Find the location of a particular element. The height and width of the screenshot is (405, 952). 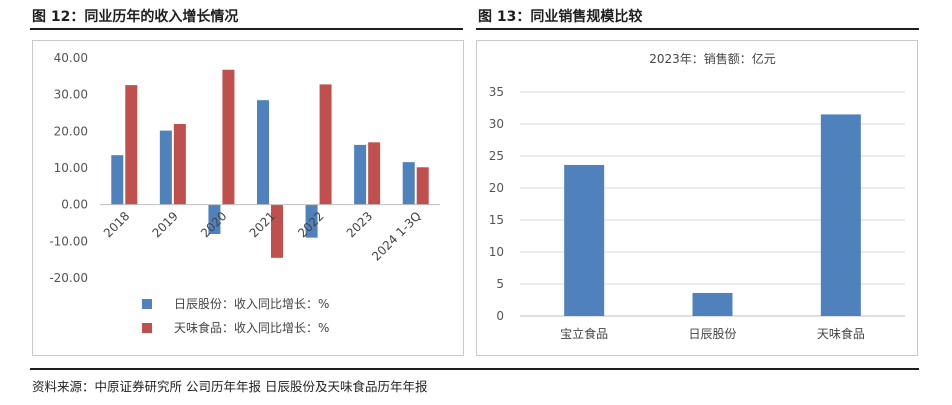

x-category-label: 2024 1-3Q is located at coordinates (396, 236).